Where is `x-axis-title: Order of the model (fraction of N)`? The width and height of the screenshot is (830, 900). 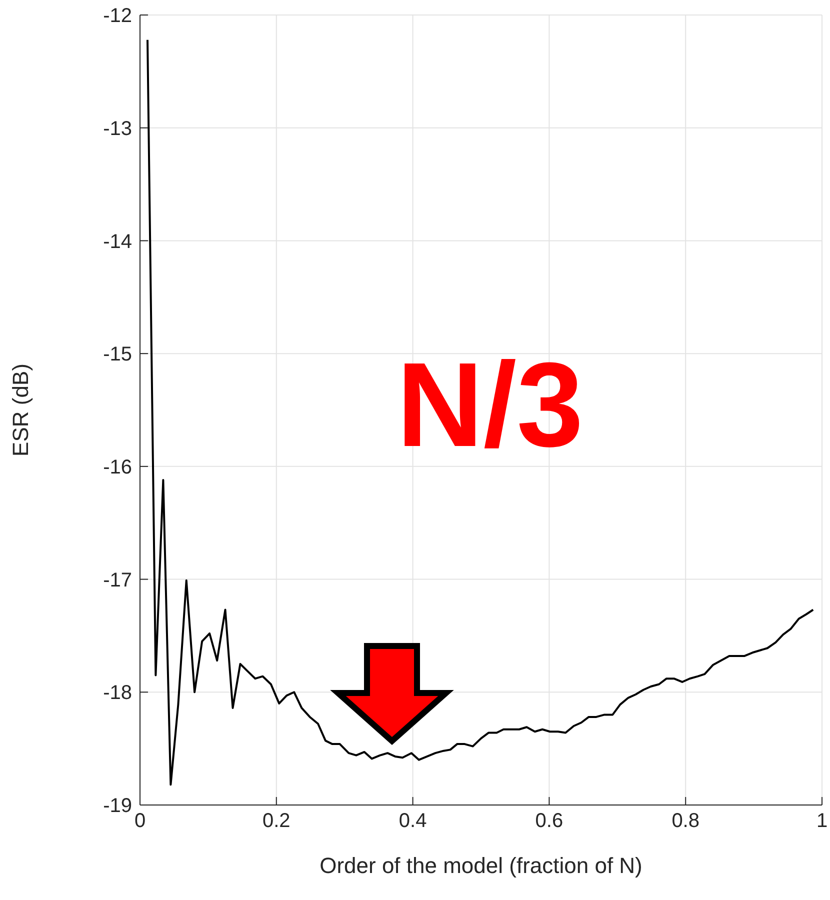
x-axis-title: Order of the model (fraction of N) is located at coordinates (481, 865).